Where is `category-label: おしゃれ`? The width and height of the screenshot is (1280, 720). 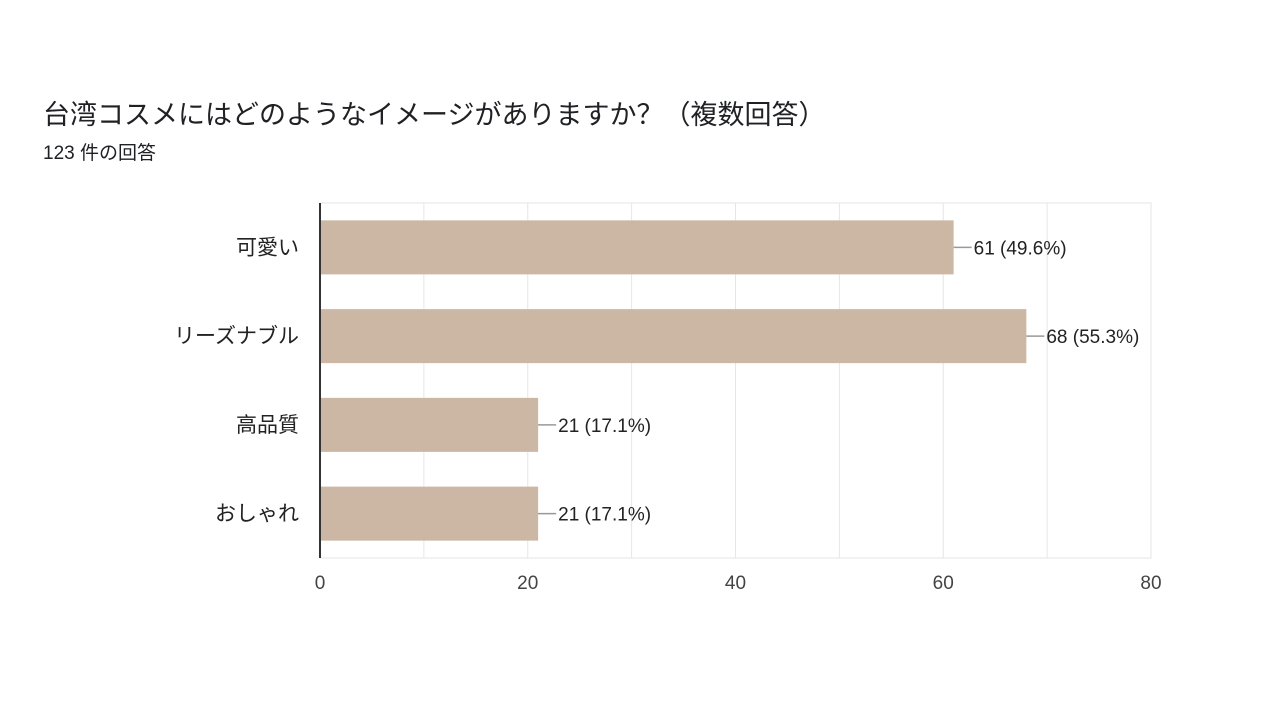
category-label: おしゃれ is located at coordinates (257, 514).